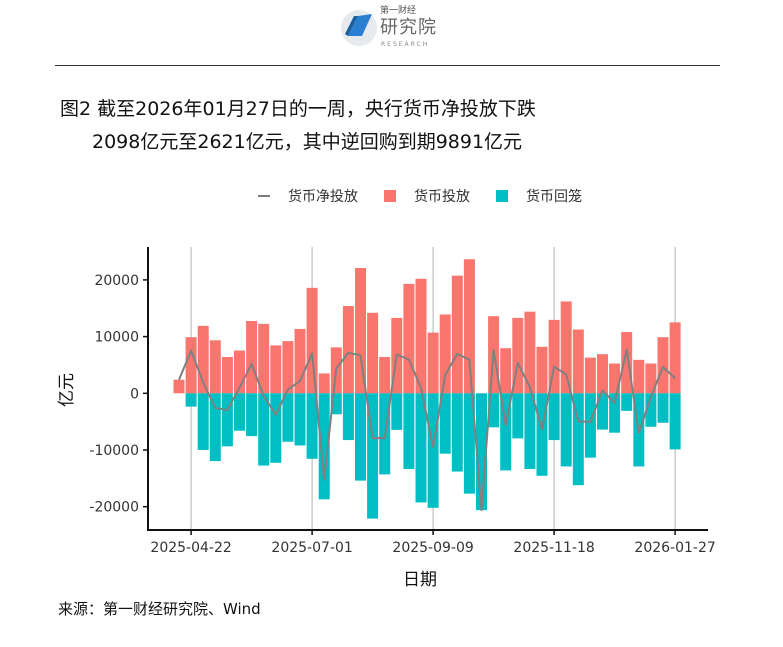  What do you see at coordinates (432, 548) in the screenshot?
I see `x-tick-label: 2025-09-09` at bounding box center [432, 548].